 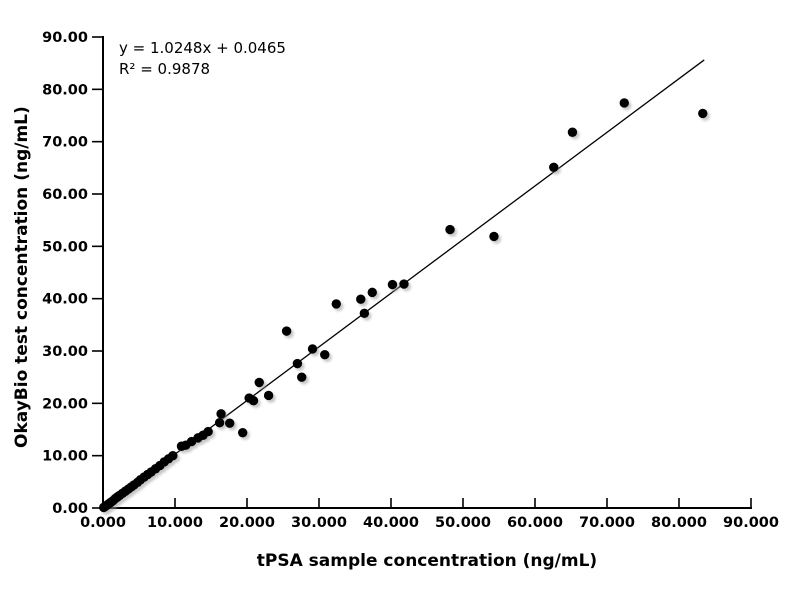 What do you see at coordinates (247, 523) in the screenshot?
I see `x-tick-label: 20.000` at bounding box center [247, 523].